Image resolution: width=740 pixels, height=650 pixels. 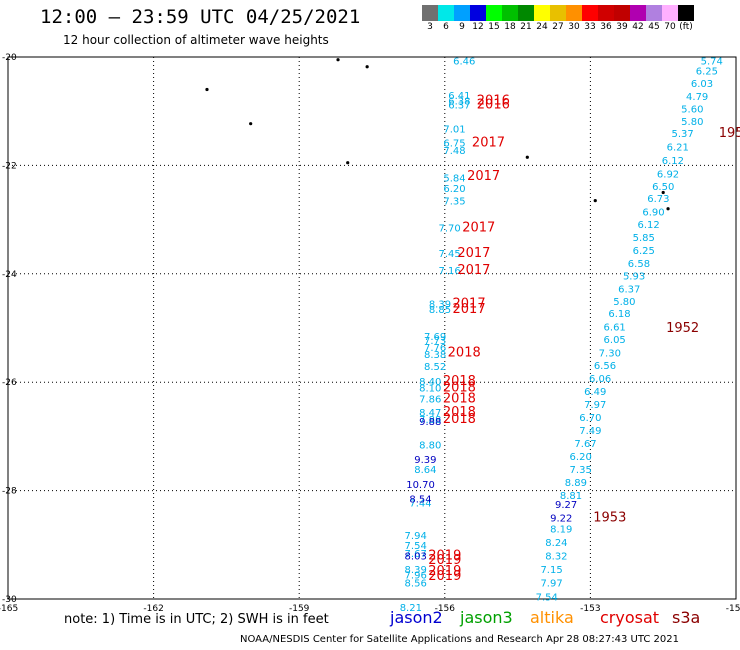 What do you see at coordinates (486, 617) in the screenshot?
I see `satellite-label-jason3: jason3` at bounding box center [486, 617].